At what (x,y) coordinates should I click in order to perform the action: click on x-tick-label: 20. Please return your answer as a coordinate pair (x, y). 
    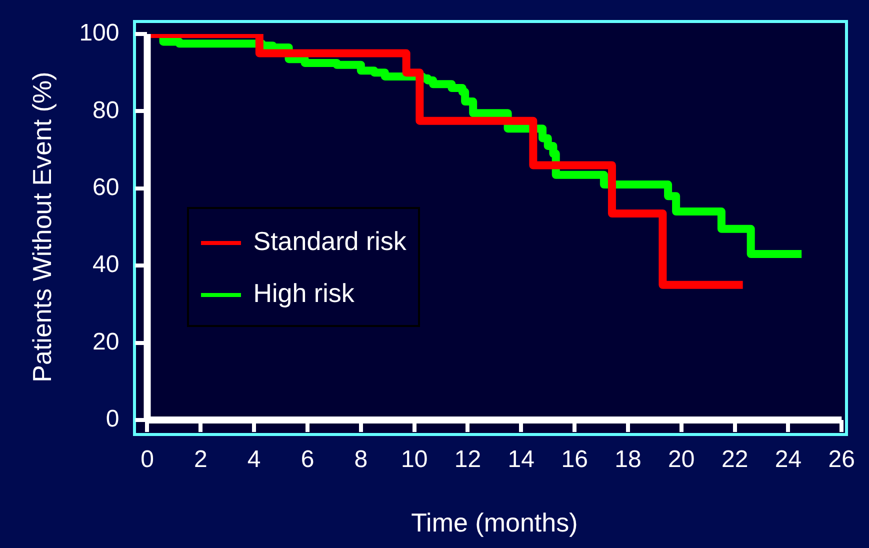
    Looking at the image, I should click on (681, 460).